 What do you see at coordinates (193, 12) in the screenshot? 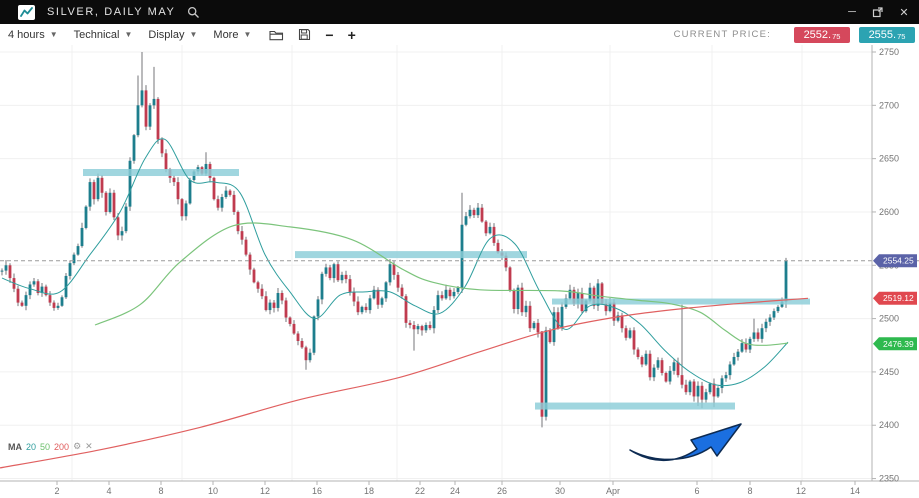
I see `search-icon` at bounding box center [193, 12].